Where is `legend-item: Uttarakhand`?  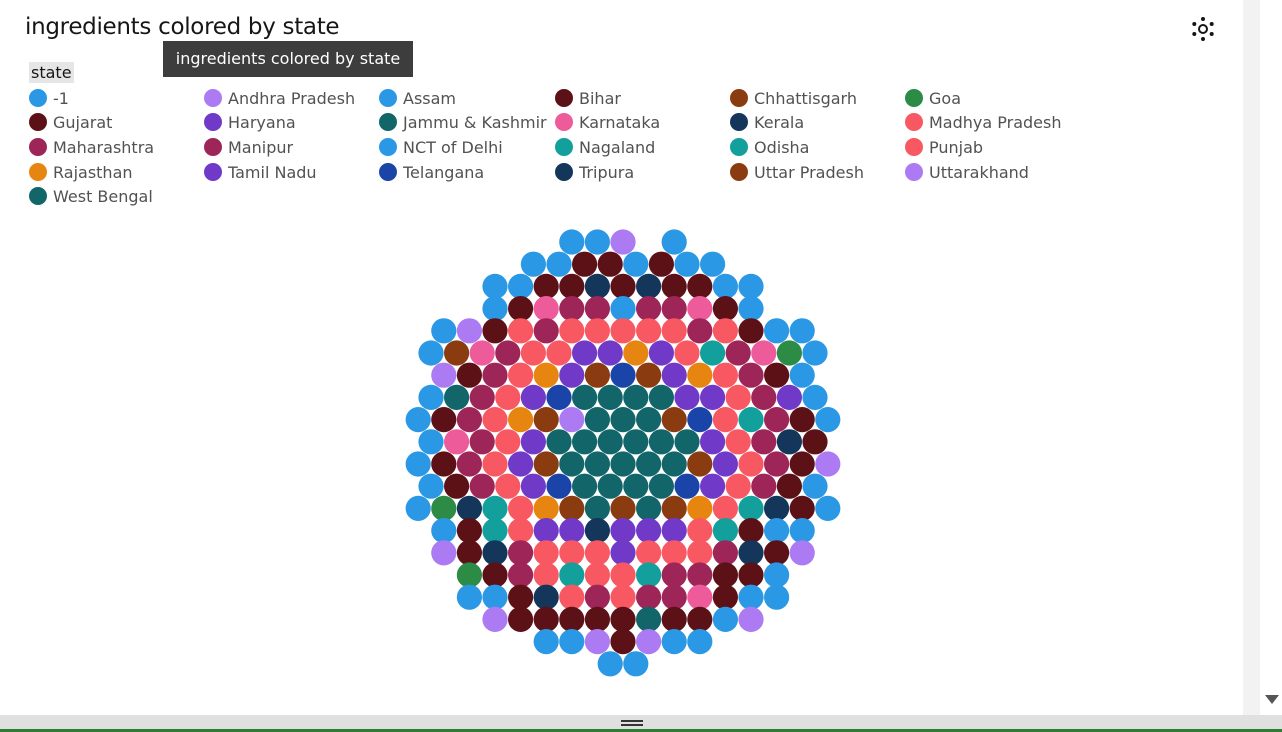
legend-item: Uttarakhand is located at coordinates (967, 172).